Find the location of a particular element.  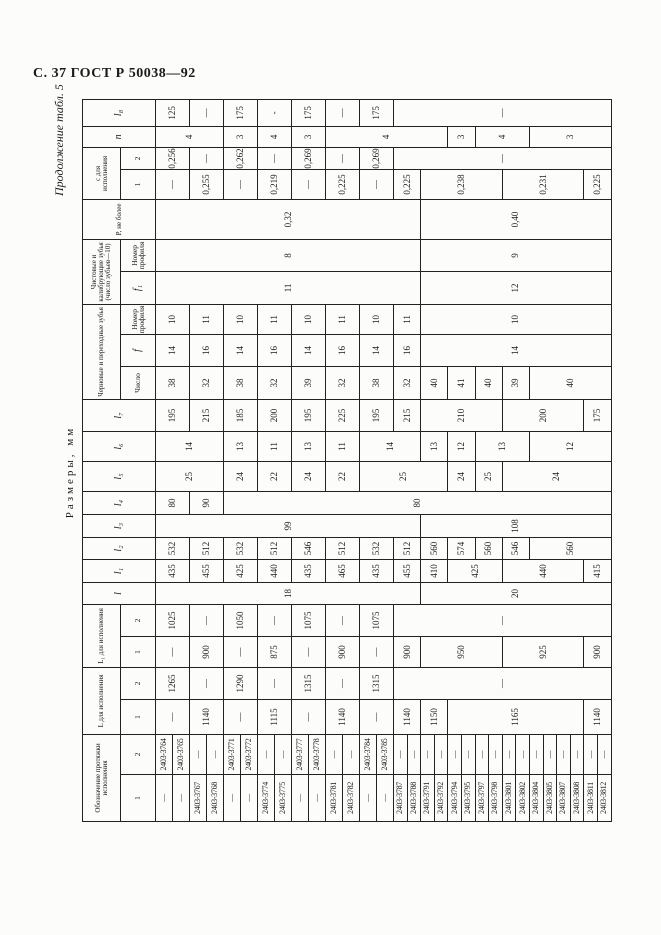

cell-designation-2: 2403-3772 is located at coordinates (249, 754).